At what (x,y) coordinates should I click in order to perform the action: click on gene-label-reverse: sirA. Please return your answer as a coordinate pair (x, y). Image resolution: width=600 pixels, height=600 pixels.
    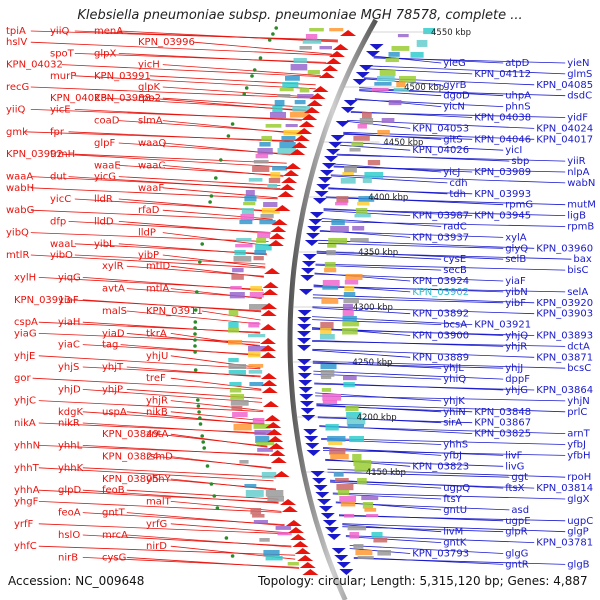
    Looking at the image, I should click on (452, 423).